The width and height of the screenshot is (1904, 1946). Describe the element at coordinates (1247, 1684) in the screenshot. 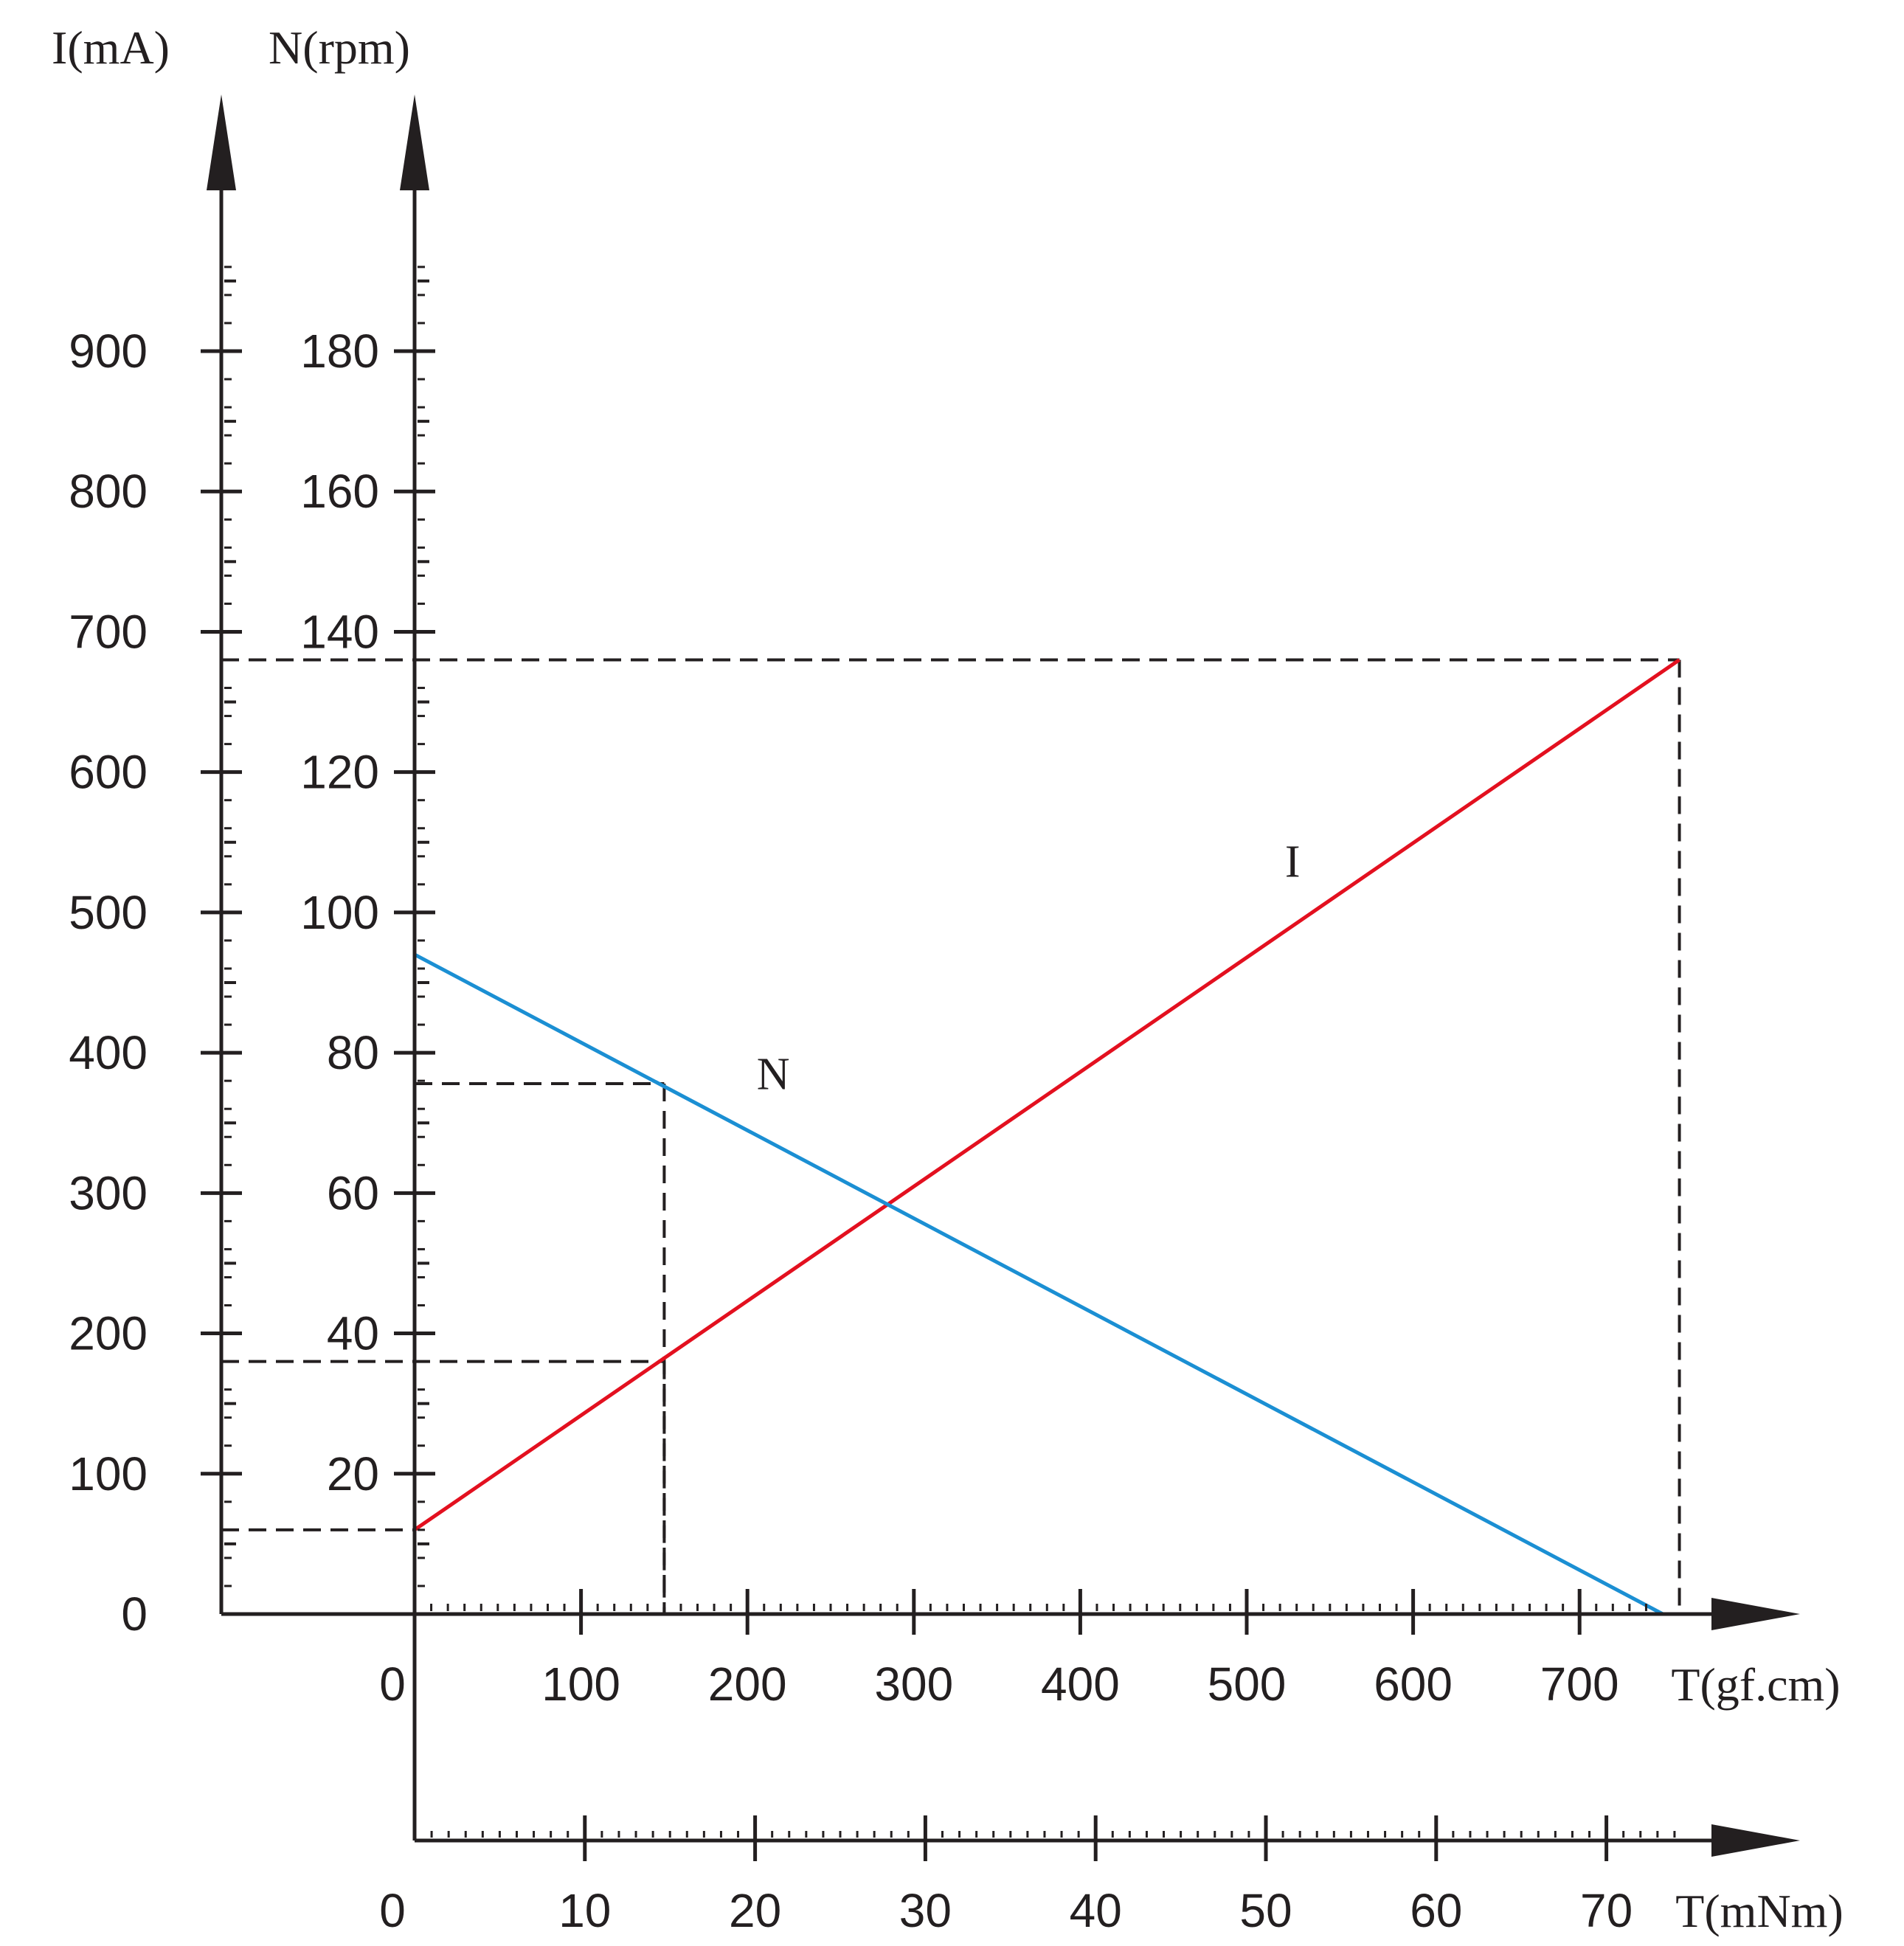

I see `torque-gfcm-tick-label: 500` at that location.